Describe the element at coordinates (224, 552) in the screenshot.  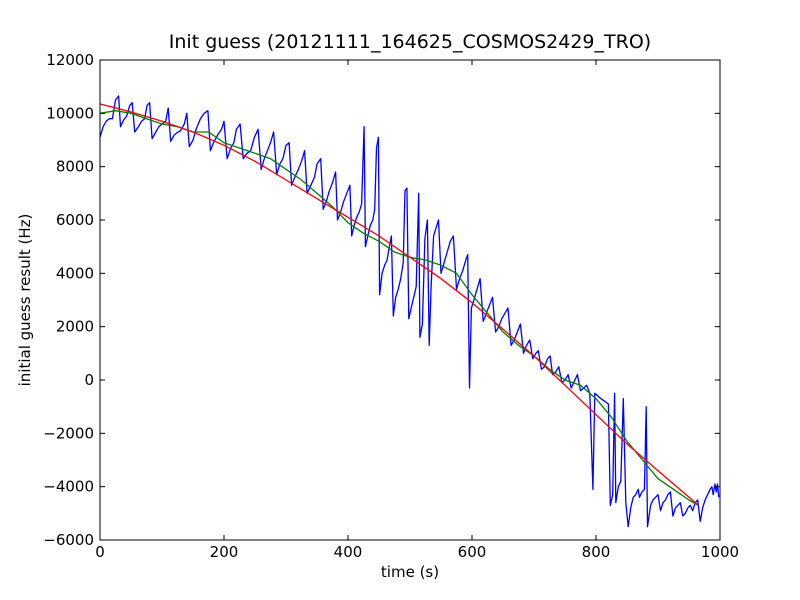
I see `x-tick-label: 200` at that location.